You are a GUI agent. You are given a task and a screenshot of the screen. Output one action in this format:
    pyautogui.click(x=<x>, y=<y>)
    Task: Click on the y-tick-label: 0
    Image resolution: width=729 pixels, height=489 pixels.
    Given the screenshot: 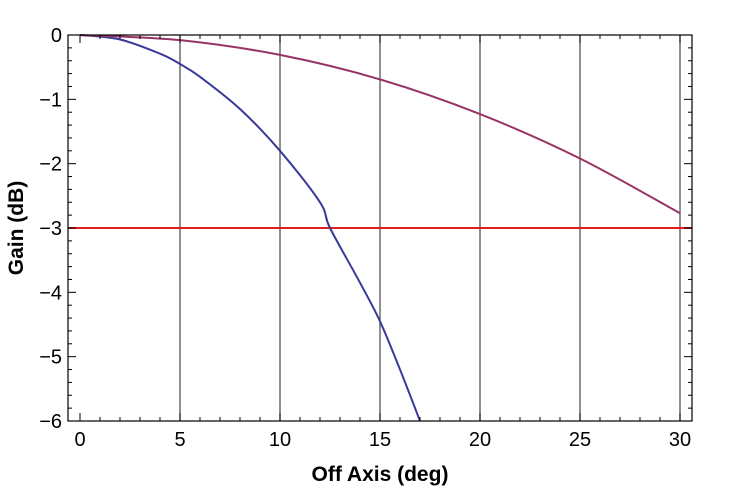 What is the action you would take?
    pyautogui.click(x=56, y=36)
    